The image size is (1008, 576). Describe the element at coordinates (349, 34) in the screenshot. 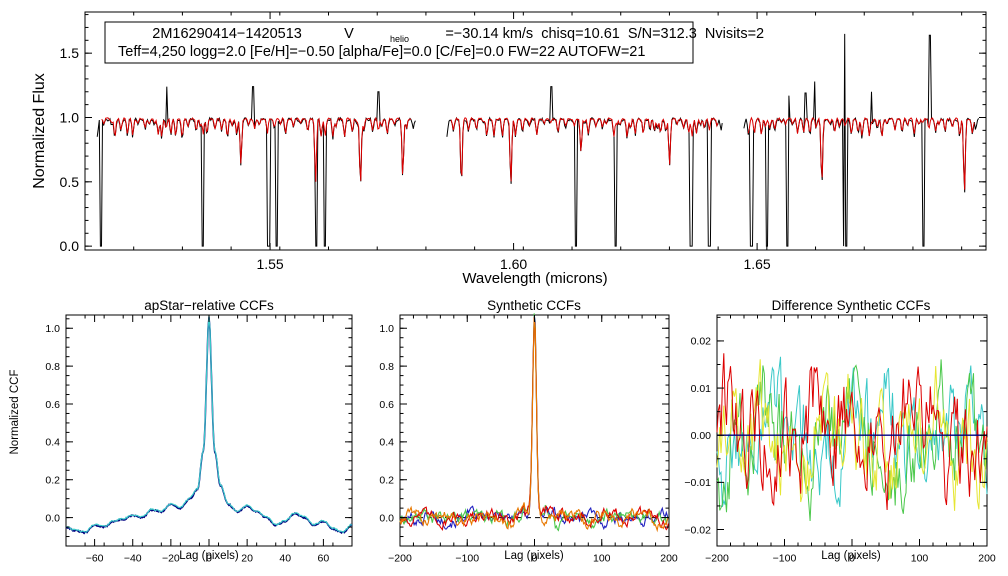

I see `info-v-symbol: V` at that location.